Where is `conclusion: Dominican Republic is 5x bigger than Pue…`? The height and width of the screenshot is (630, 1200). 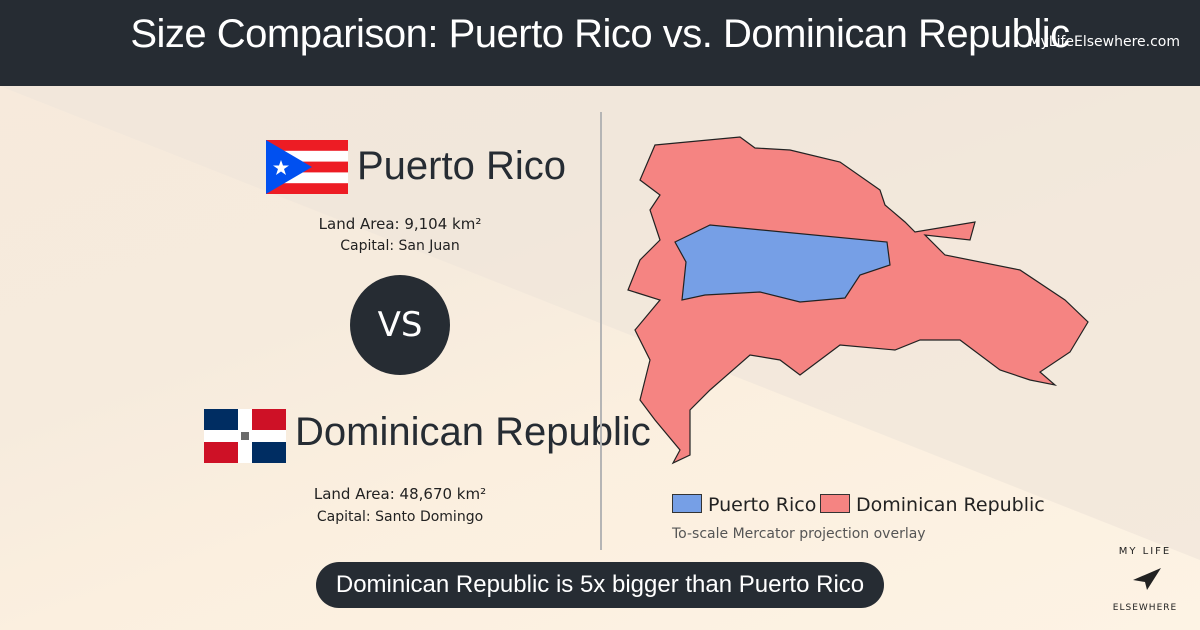
conclusion: Dominican Republic is 5x bigger than Pue… is located at coordinates (600, 585).